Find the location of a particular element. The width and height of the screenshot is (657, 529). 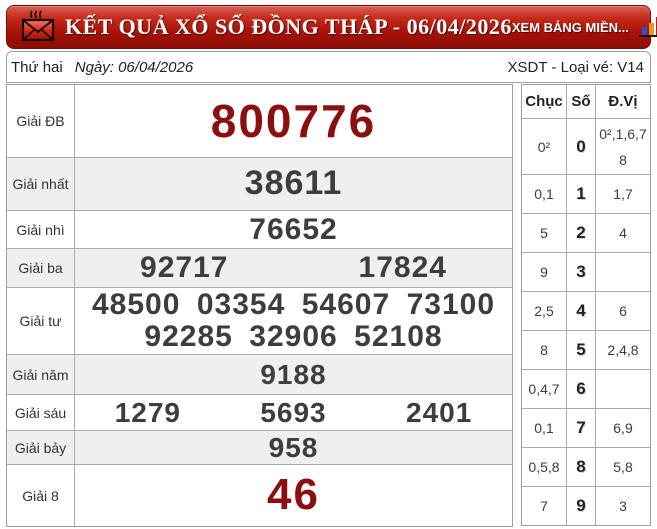

stats-dvi-cell: 5,8 is located at coordinates (623, 467).